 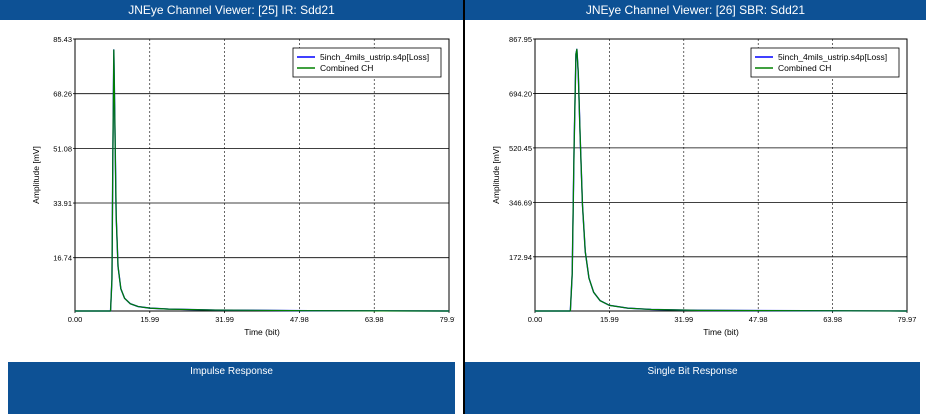 I want to click on footer-bar: Impulse Response, so click(x=231, y=388).